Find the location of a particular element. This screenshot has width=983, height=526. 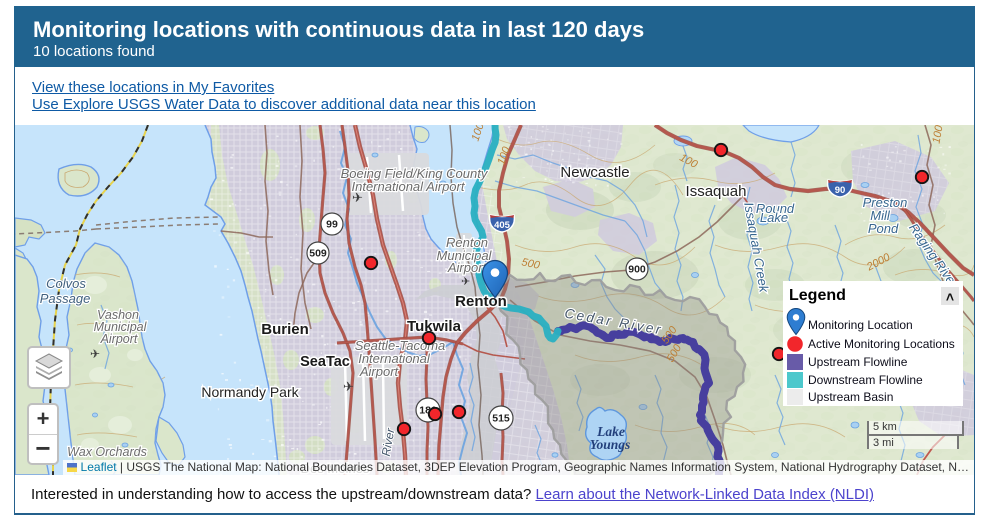

svg-text: Burien is located at coordinates (285, 329).